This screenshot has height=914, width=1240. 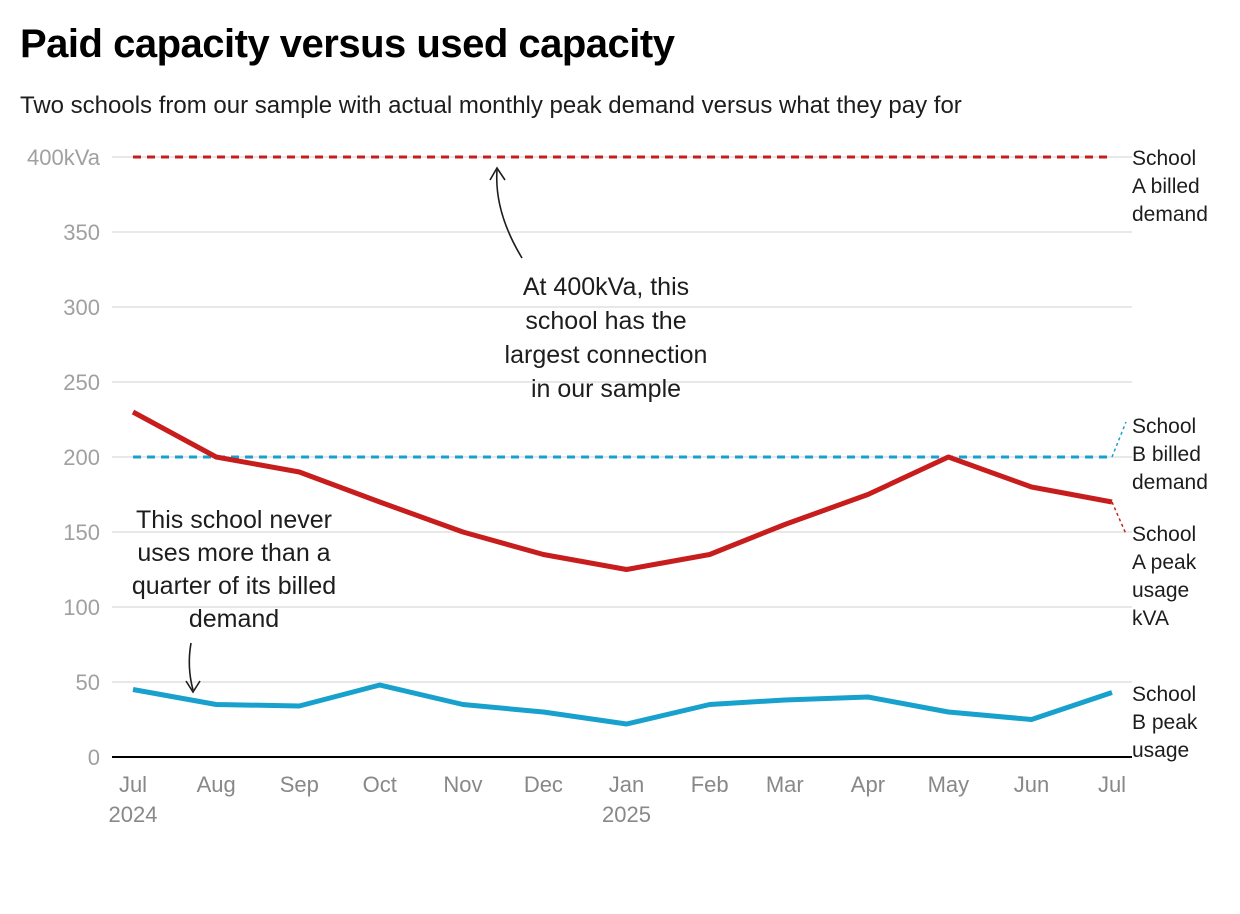 What do you see at coordinates (1166, 454) in the screenshot?
I see `series-label: B billed` at bounding box center [1166, 454].